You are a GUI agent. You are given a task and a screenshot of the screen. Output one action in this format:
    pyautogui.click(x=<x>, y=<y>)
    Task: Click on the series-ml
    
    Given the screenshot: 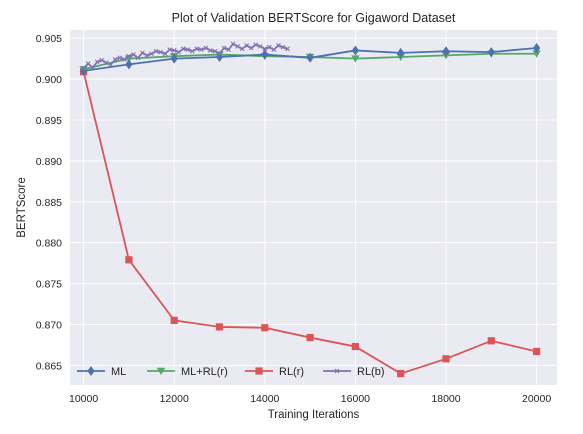 What is the action you would take?
    pyautogui.click(x=310, y=59)
    